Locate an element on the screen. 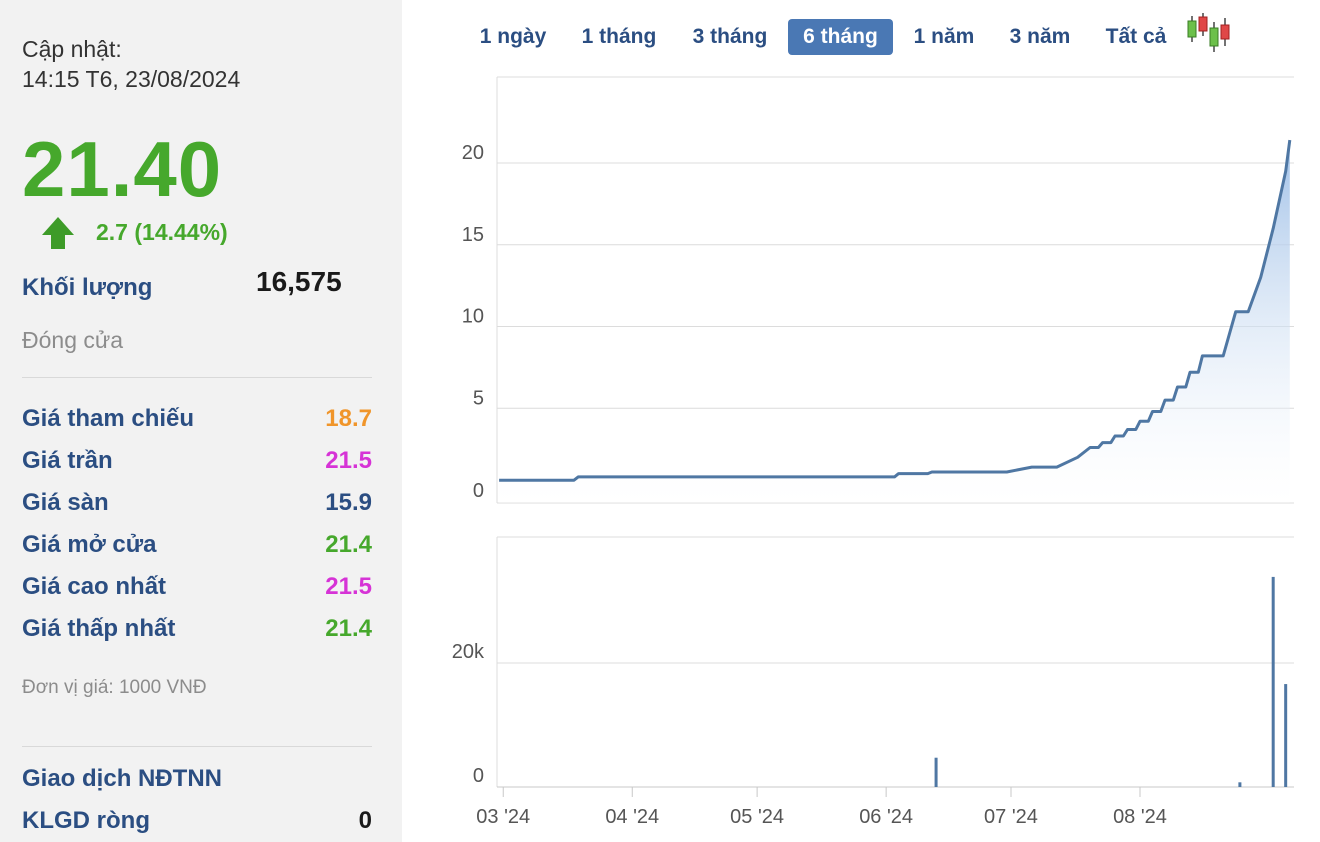  y-tick-label: 15 is located at coordinates (473, 235).